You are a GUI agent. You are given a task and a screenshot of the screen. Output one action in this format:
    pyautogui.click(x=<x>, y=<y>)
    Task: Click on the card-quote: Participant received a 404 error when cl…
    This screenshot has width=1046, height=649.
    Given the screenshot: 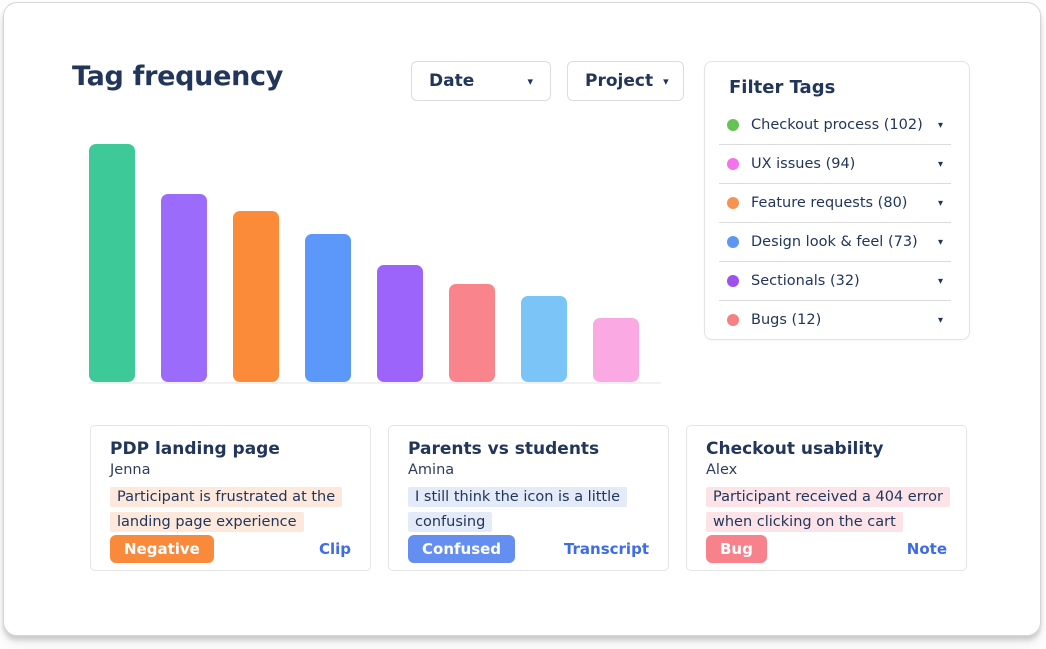 What is the action you would take?
    pyautogui.click(x=828, y=510)
    